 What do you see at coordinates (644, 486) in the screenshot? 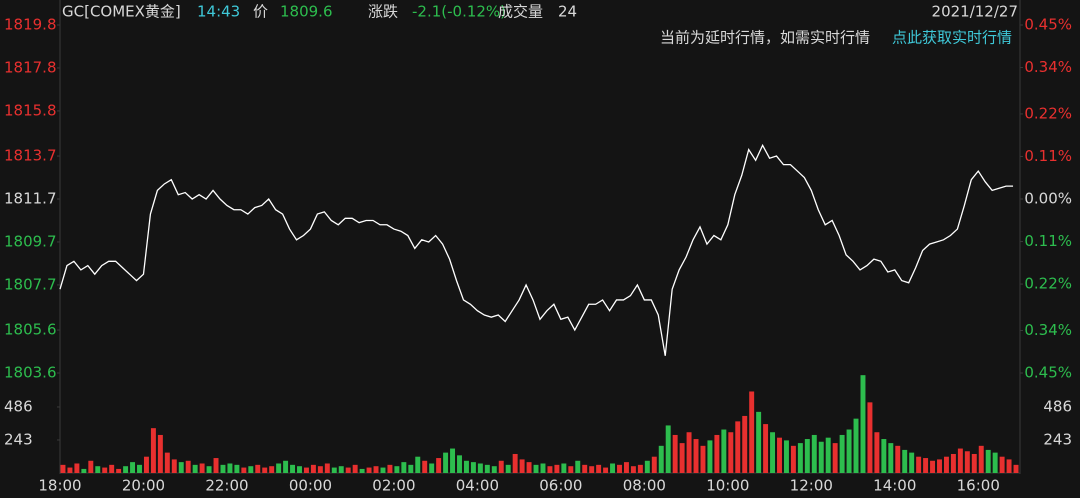
I see `x-tick-label: 08:00` at bounding box center [644, 486].